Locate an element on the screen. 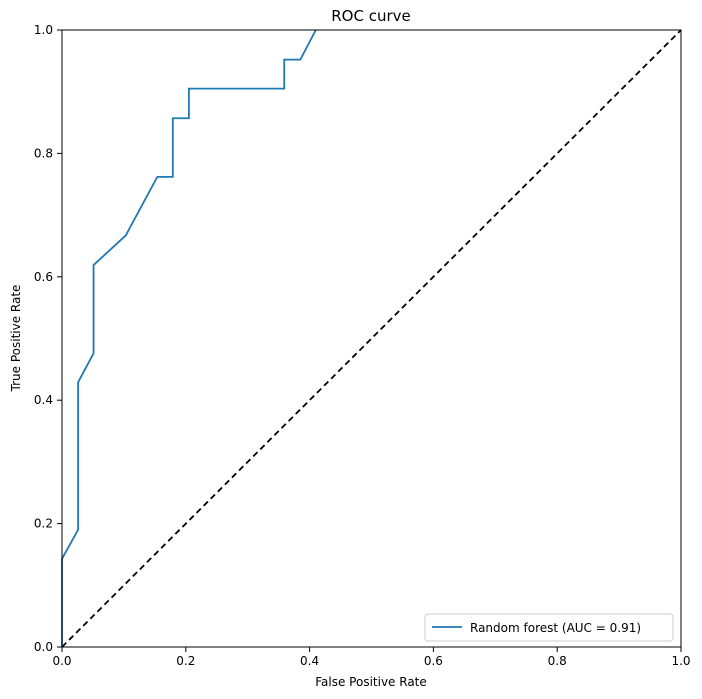 The width and height of the screenshot is (702, 699). y-tick-label: 0.4 is located at coordinates (43, 400).